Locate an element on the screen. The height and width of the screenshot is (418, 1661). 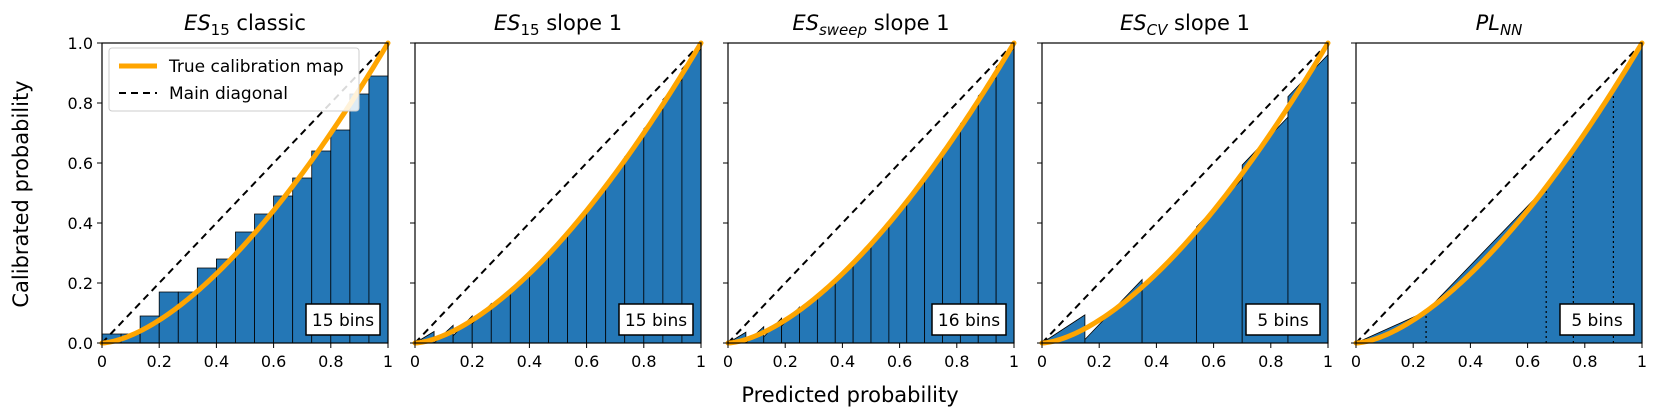
y-axis-label: Calibrated probability is located at coordinates (21, 193).